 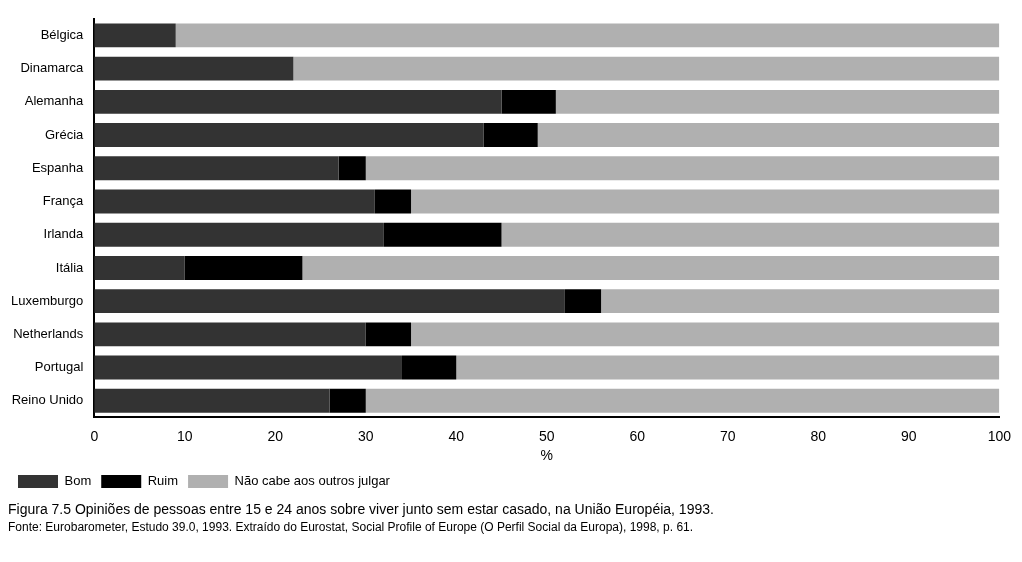 What do you see at coordinates (58, 167) in the screenshot?
I see `y-tick-label: Espanha` at bounding box center [58, 167].